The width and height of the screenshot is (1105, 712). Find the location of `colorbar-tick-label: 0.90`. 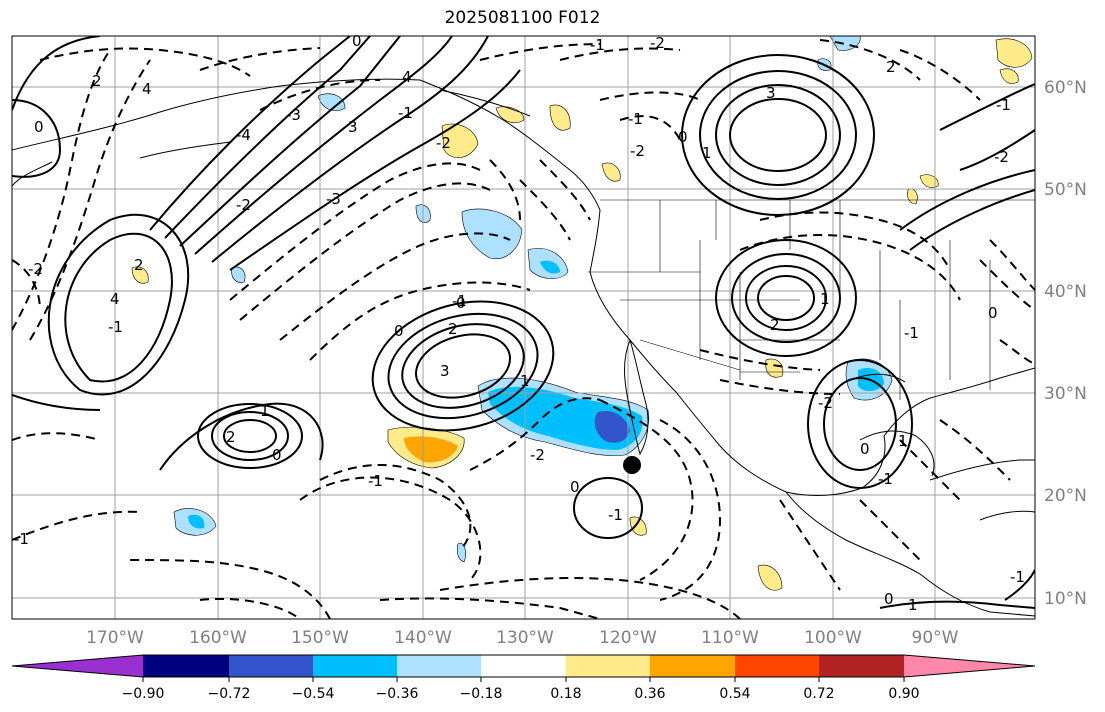

colorbar-tick-label: 0.90 is located at coordinates (903, 694).